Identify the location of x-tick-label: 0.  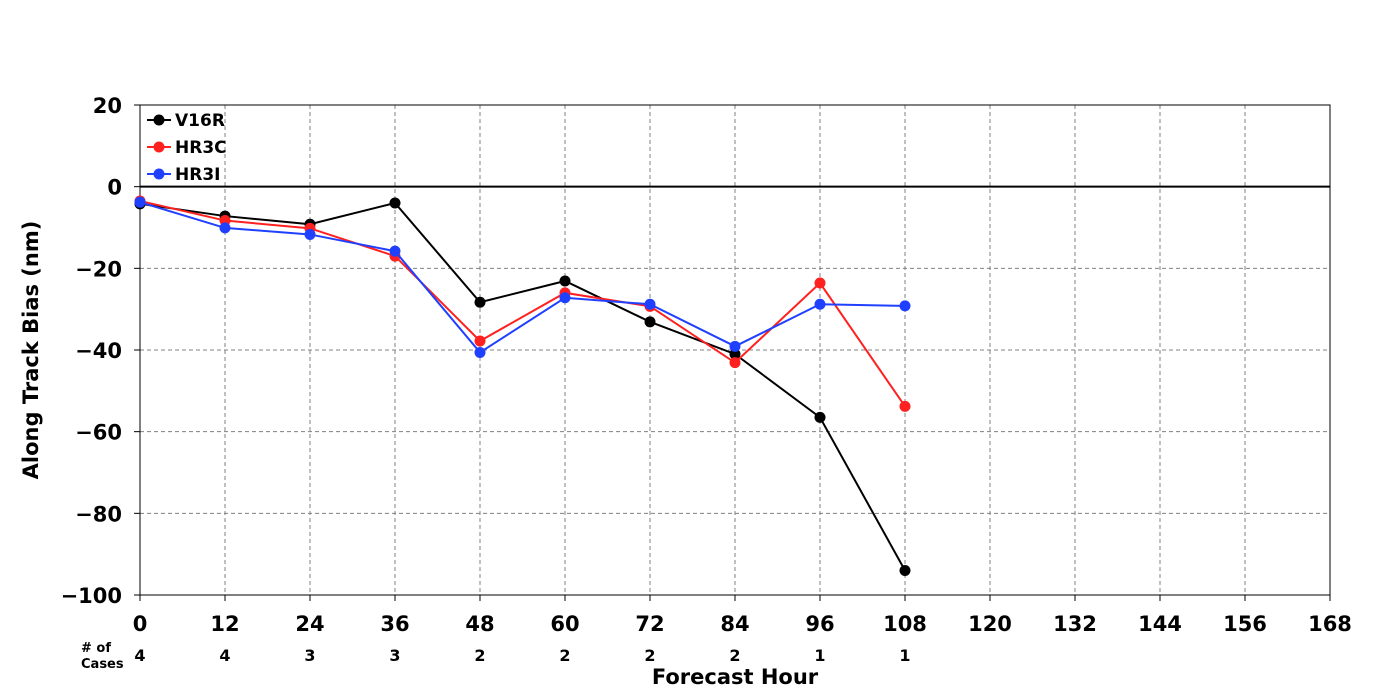
(140, 624).